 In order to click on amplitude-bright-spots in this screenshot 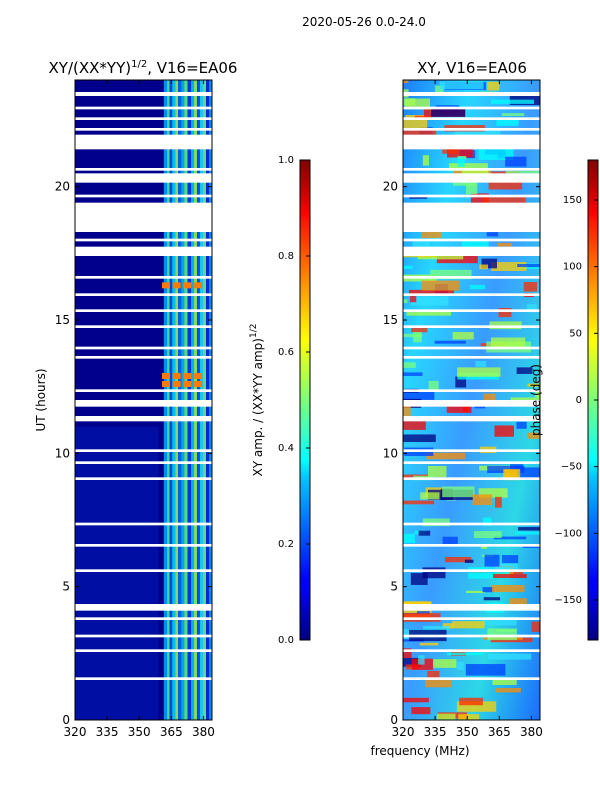, I will do `click(182, 334)`.